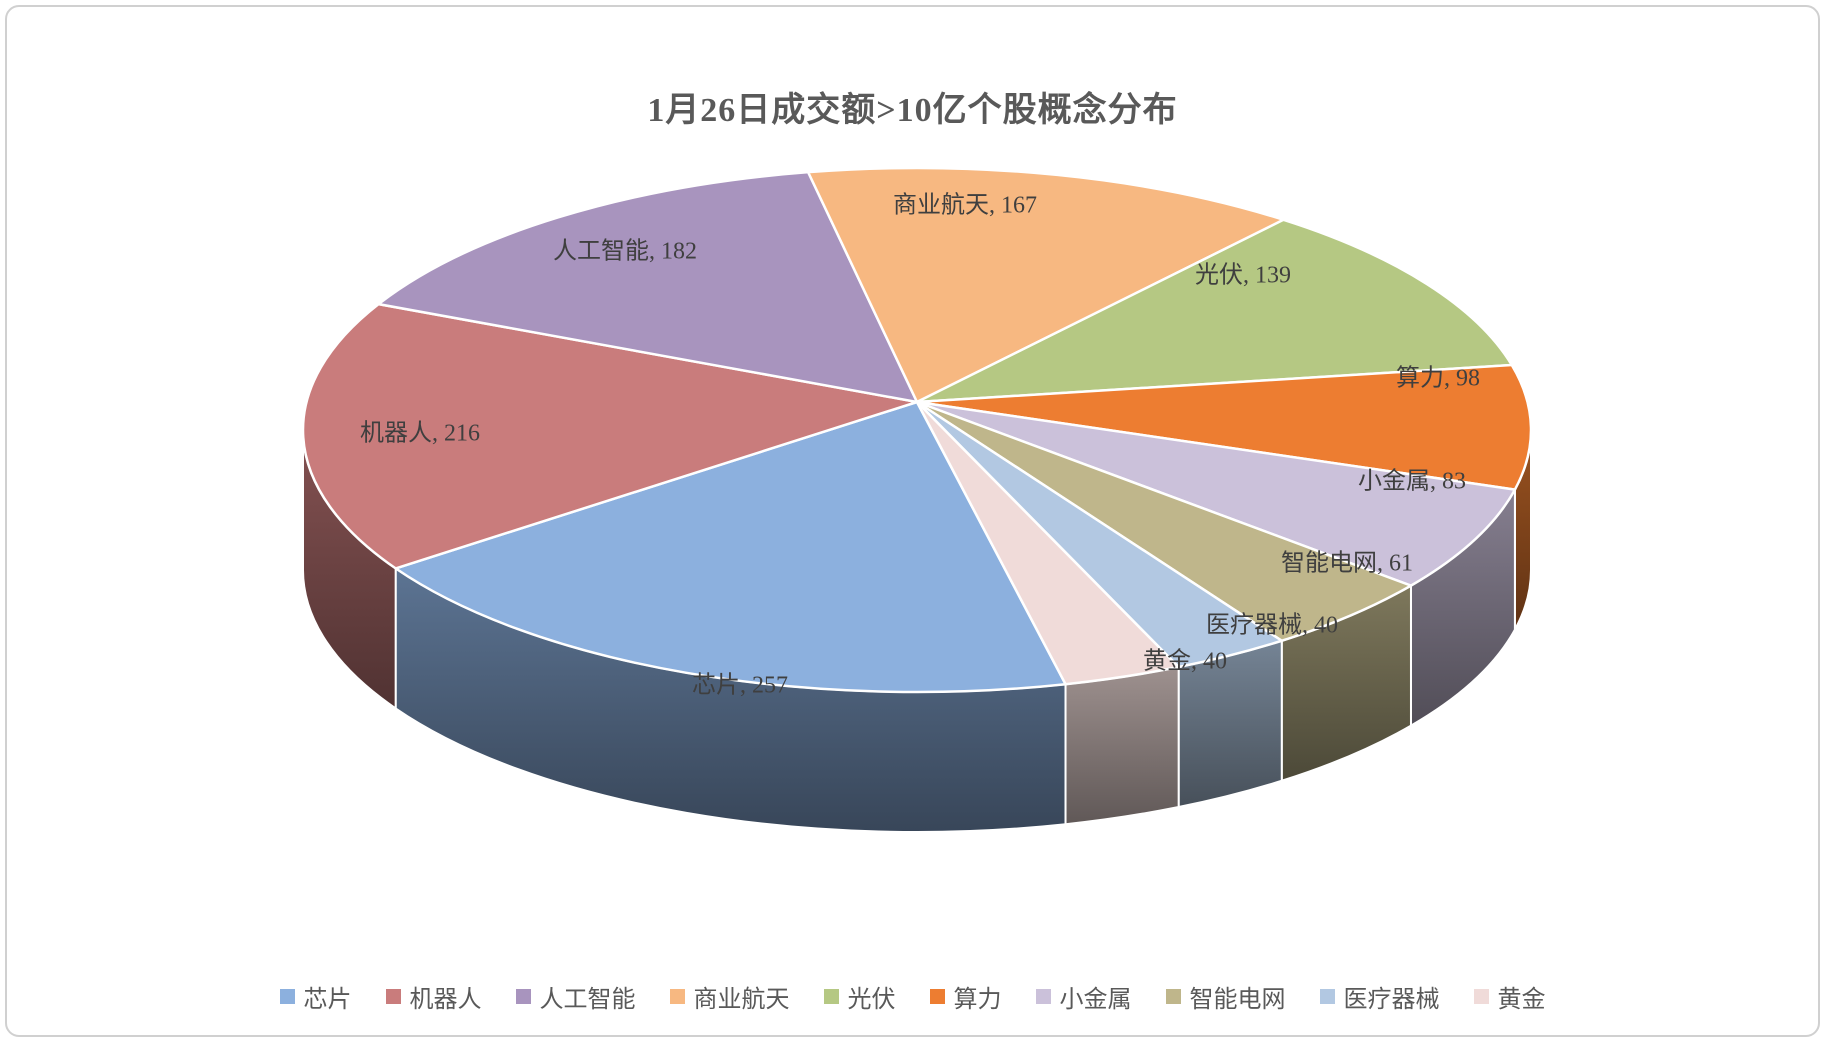 This screenshot has height=1042, width=1825. I want to click on legend-item-3: 商业航天, so click(729, 996).